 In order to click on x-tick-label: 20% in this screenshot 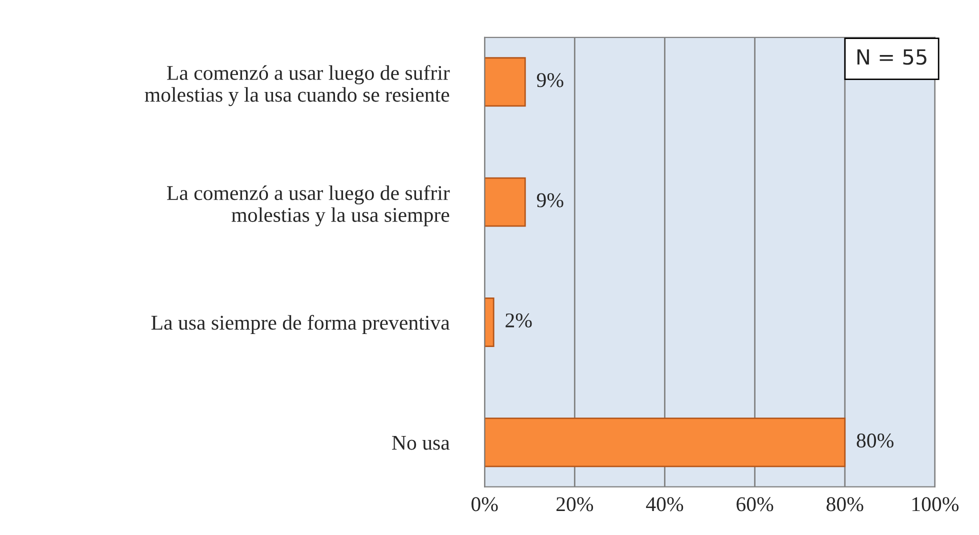, I will do `click(575, 504)`.